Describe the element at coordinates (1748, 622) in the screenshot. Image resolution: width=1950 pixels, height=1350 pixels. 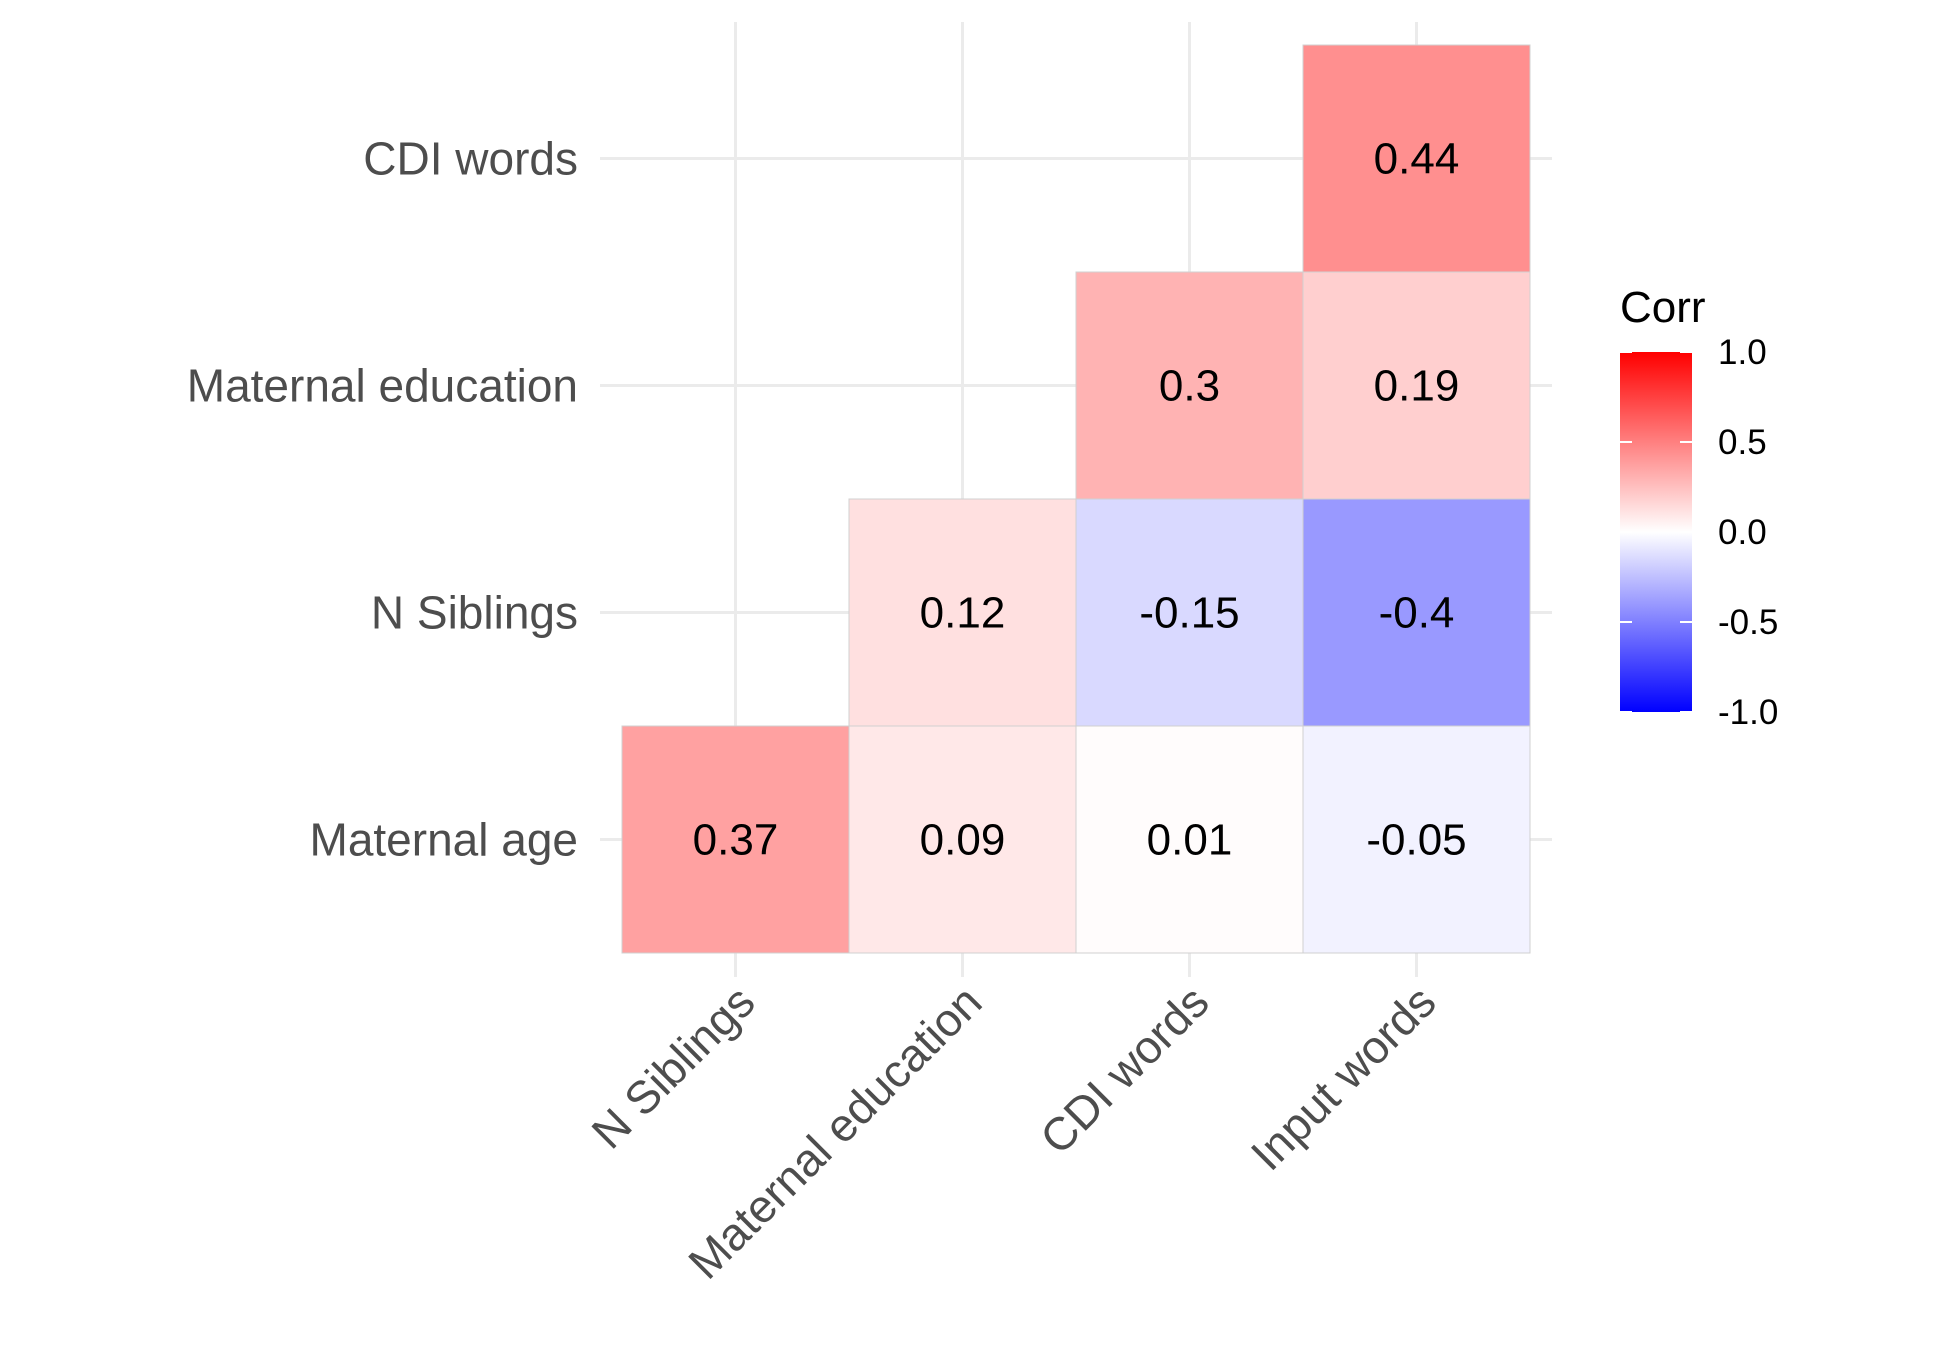
I see `legend-tick-label: -0.5` at that location.